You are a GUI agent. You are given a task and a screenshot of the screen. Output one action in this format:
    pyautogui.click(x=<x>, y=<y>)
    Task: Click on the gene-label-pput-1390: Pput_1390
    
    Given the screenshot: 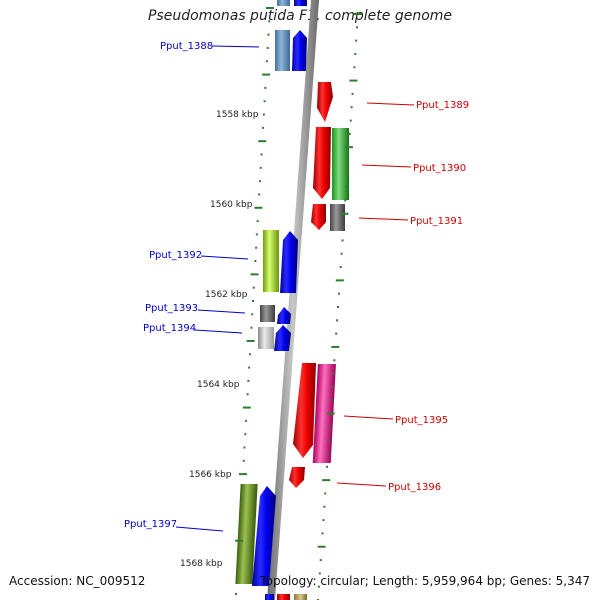 What is the action you would take?
    pyautogui.click(x=439, y=168)
    